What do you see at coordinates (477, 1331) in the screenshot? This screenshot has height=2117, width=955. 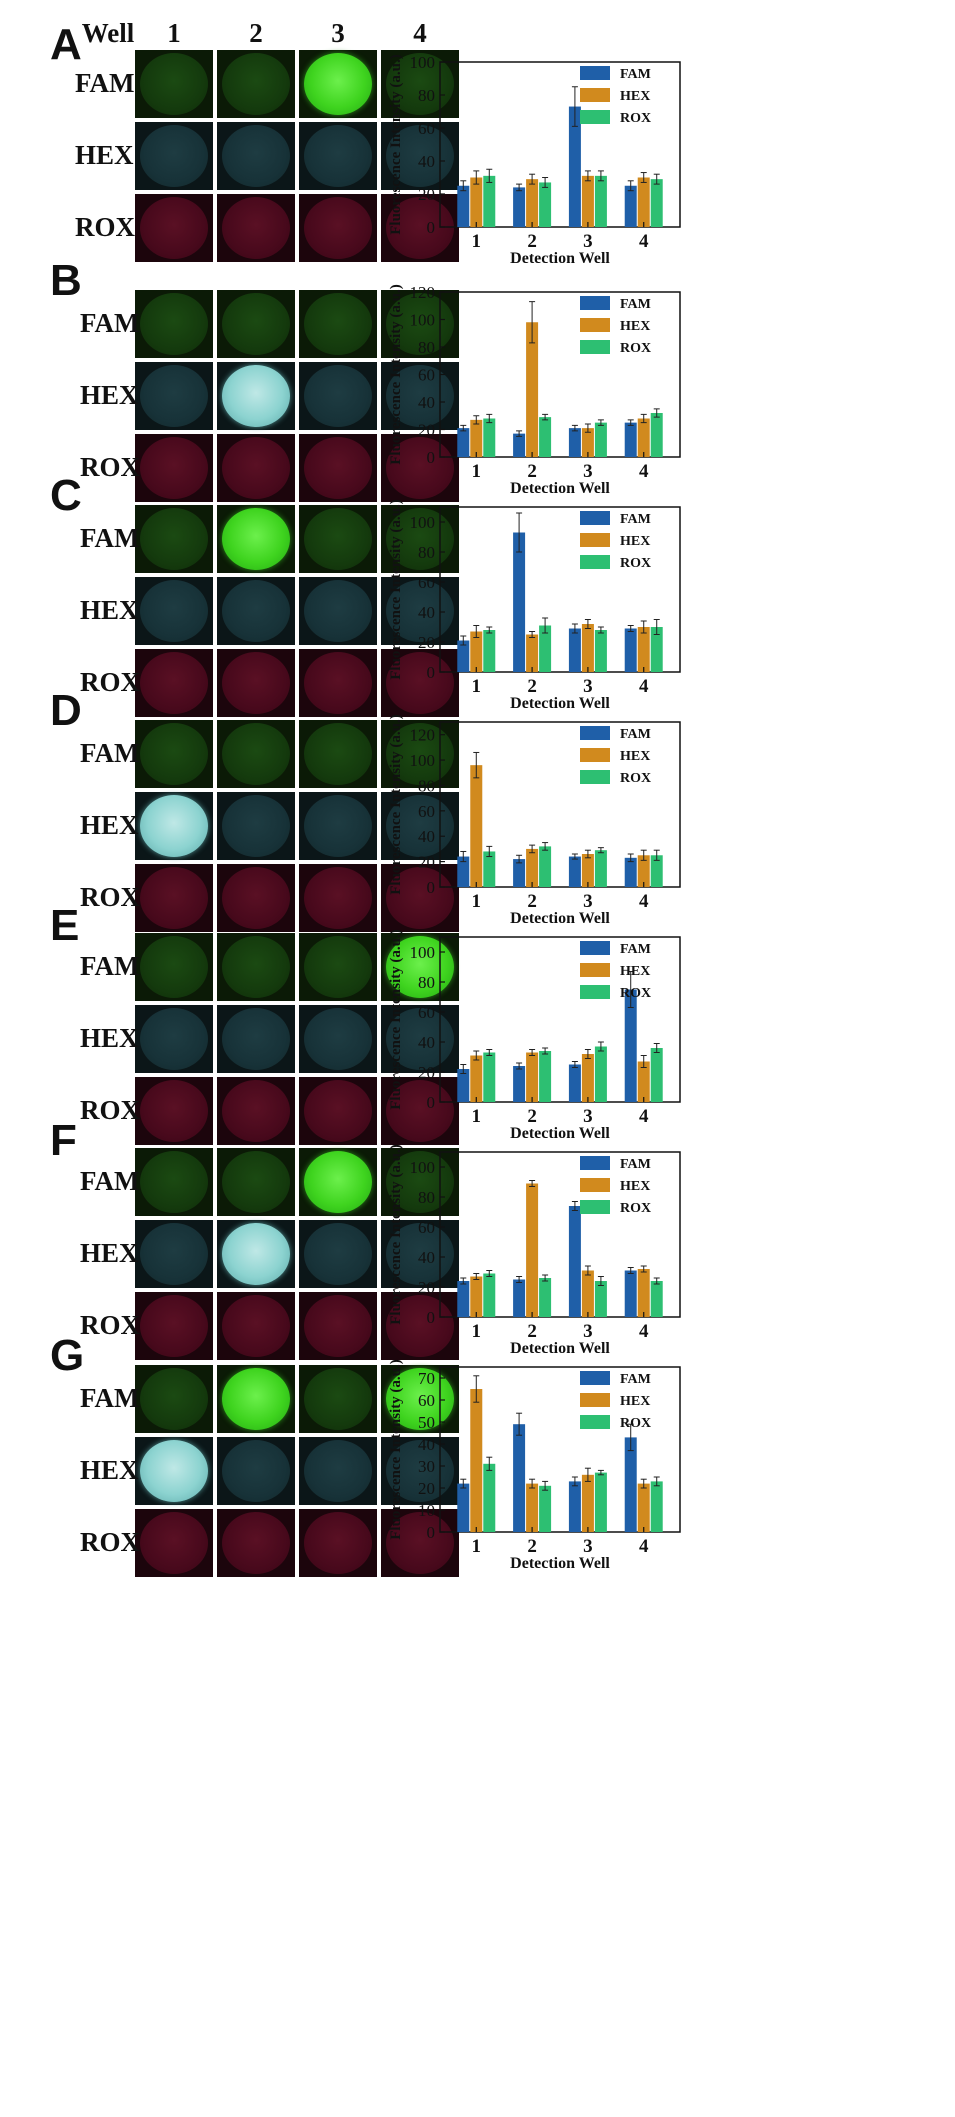 I see `x-tick-label: 1` at bounding box center [477, 1331].